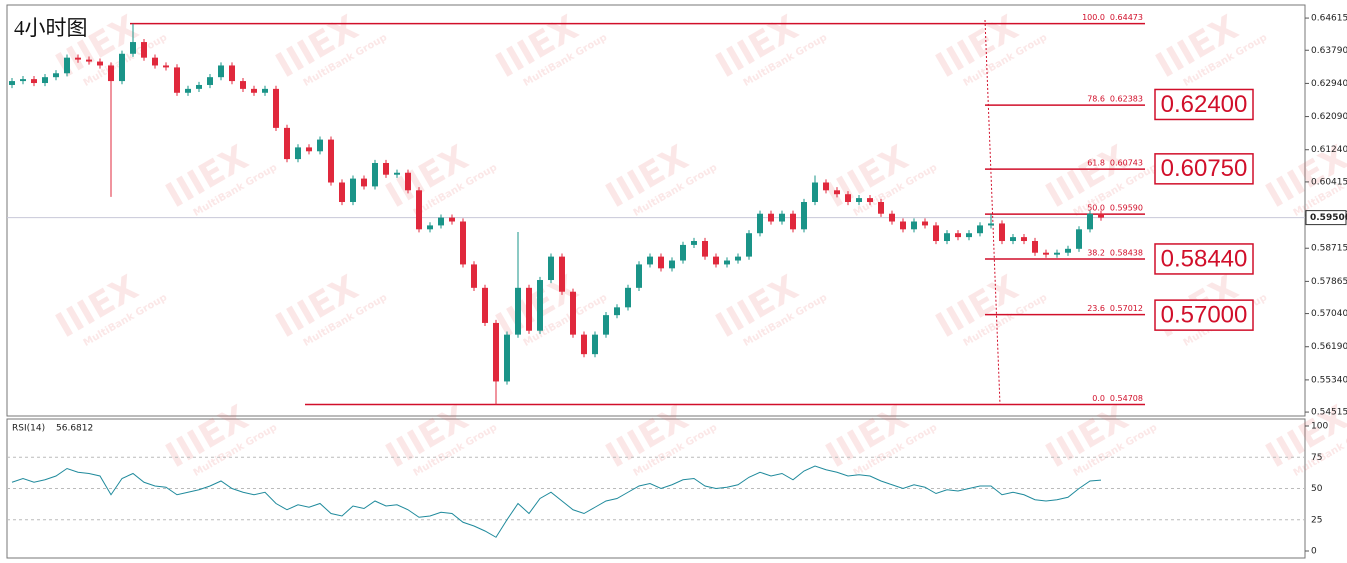 This screenshot has width=1347, height=563. What do you see at coordinates (1096, 208) in the screenshot?
I see `fib-ratio: 50.0` at bounding box center [1096, 208].